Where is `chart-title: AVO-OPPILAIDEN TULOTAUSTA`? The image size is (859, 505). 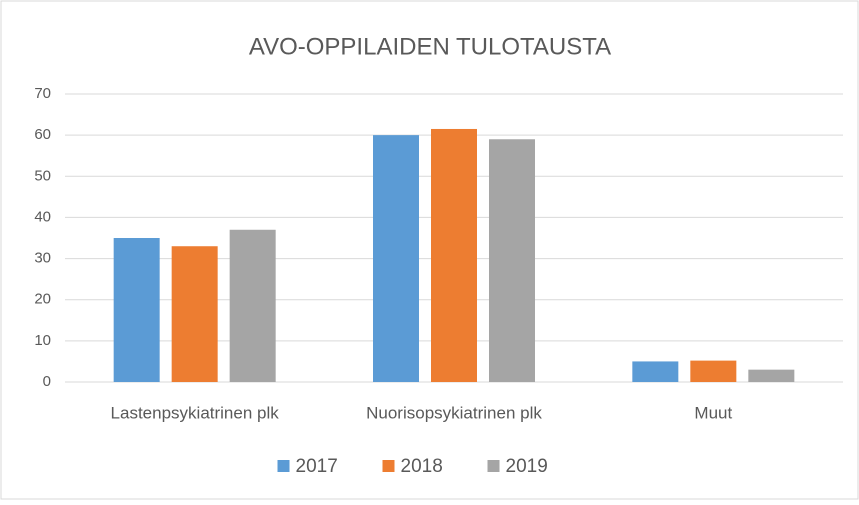
chart-title: AVO-OPPILAIDEN TULOTAUSTA is located at coordinates (430, 46).